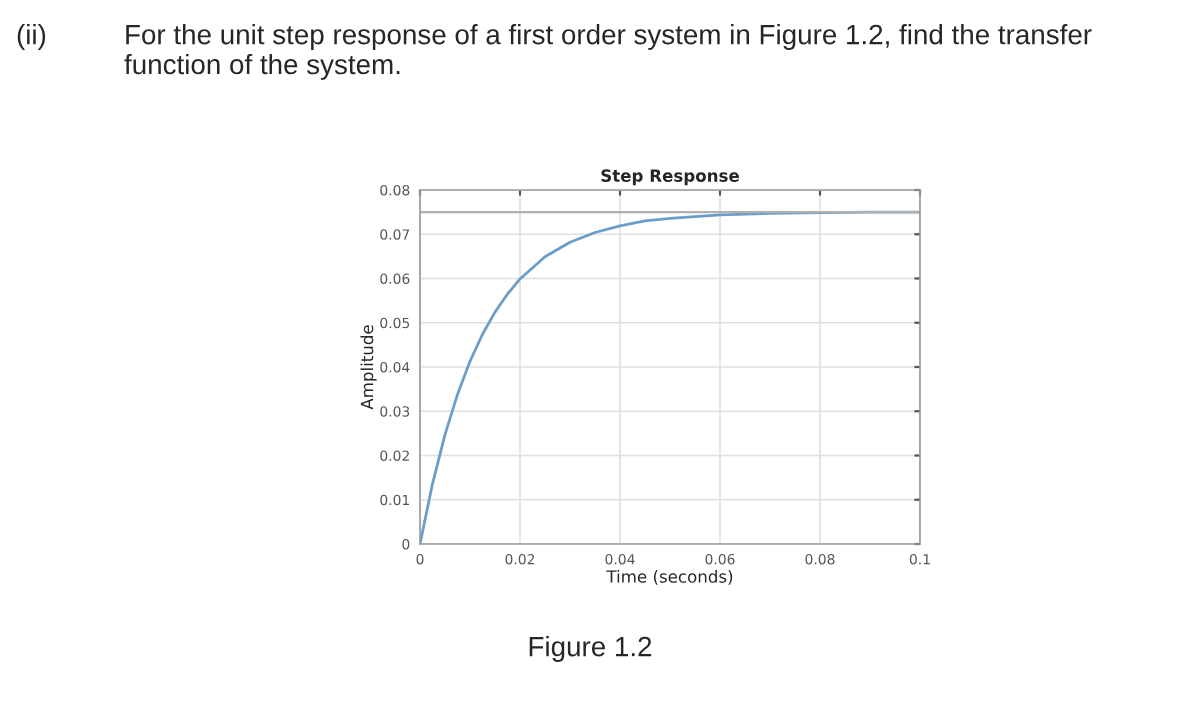 The height and width of the screenshot is (716, 1180). I want to click on chart-title: Step Response, so click(670, 177).